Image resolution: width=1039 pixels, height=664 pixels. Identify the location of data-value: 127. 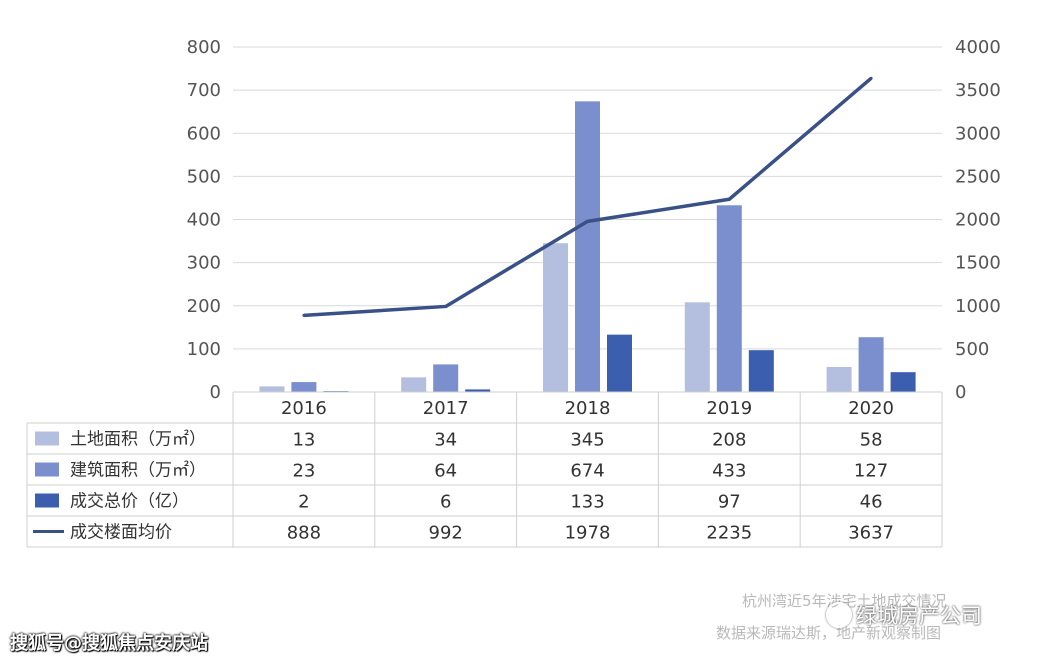
(871, 471).